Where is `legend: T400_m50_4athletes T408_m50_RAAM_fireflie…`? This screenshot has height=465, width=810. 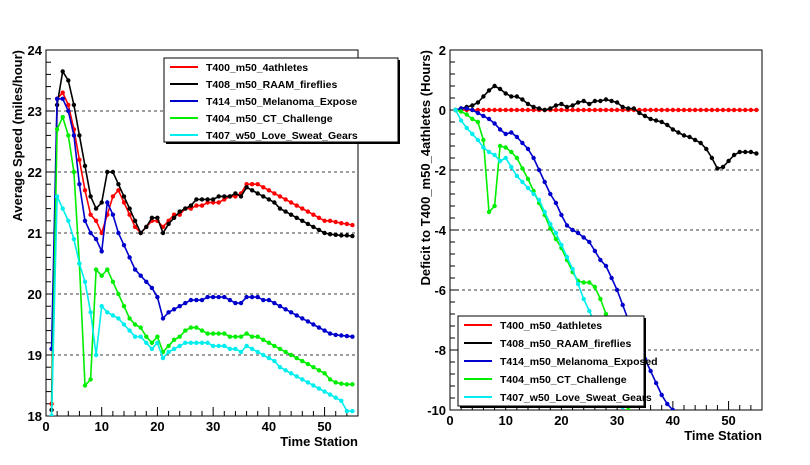 legend: T400_m50_4athletes T408_m50_RAAM_fireflie… is located at coordinates (281, 100).